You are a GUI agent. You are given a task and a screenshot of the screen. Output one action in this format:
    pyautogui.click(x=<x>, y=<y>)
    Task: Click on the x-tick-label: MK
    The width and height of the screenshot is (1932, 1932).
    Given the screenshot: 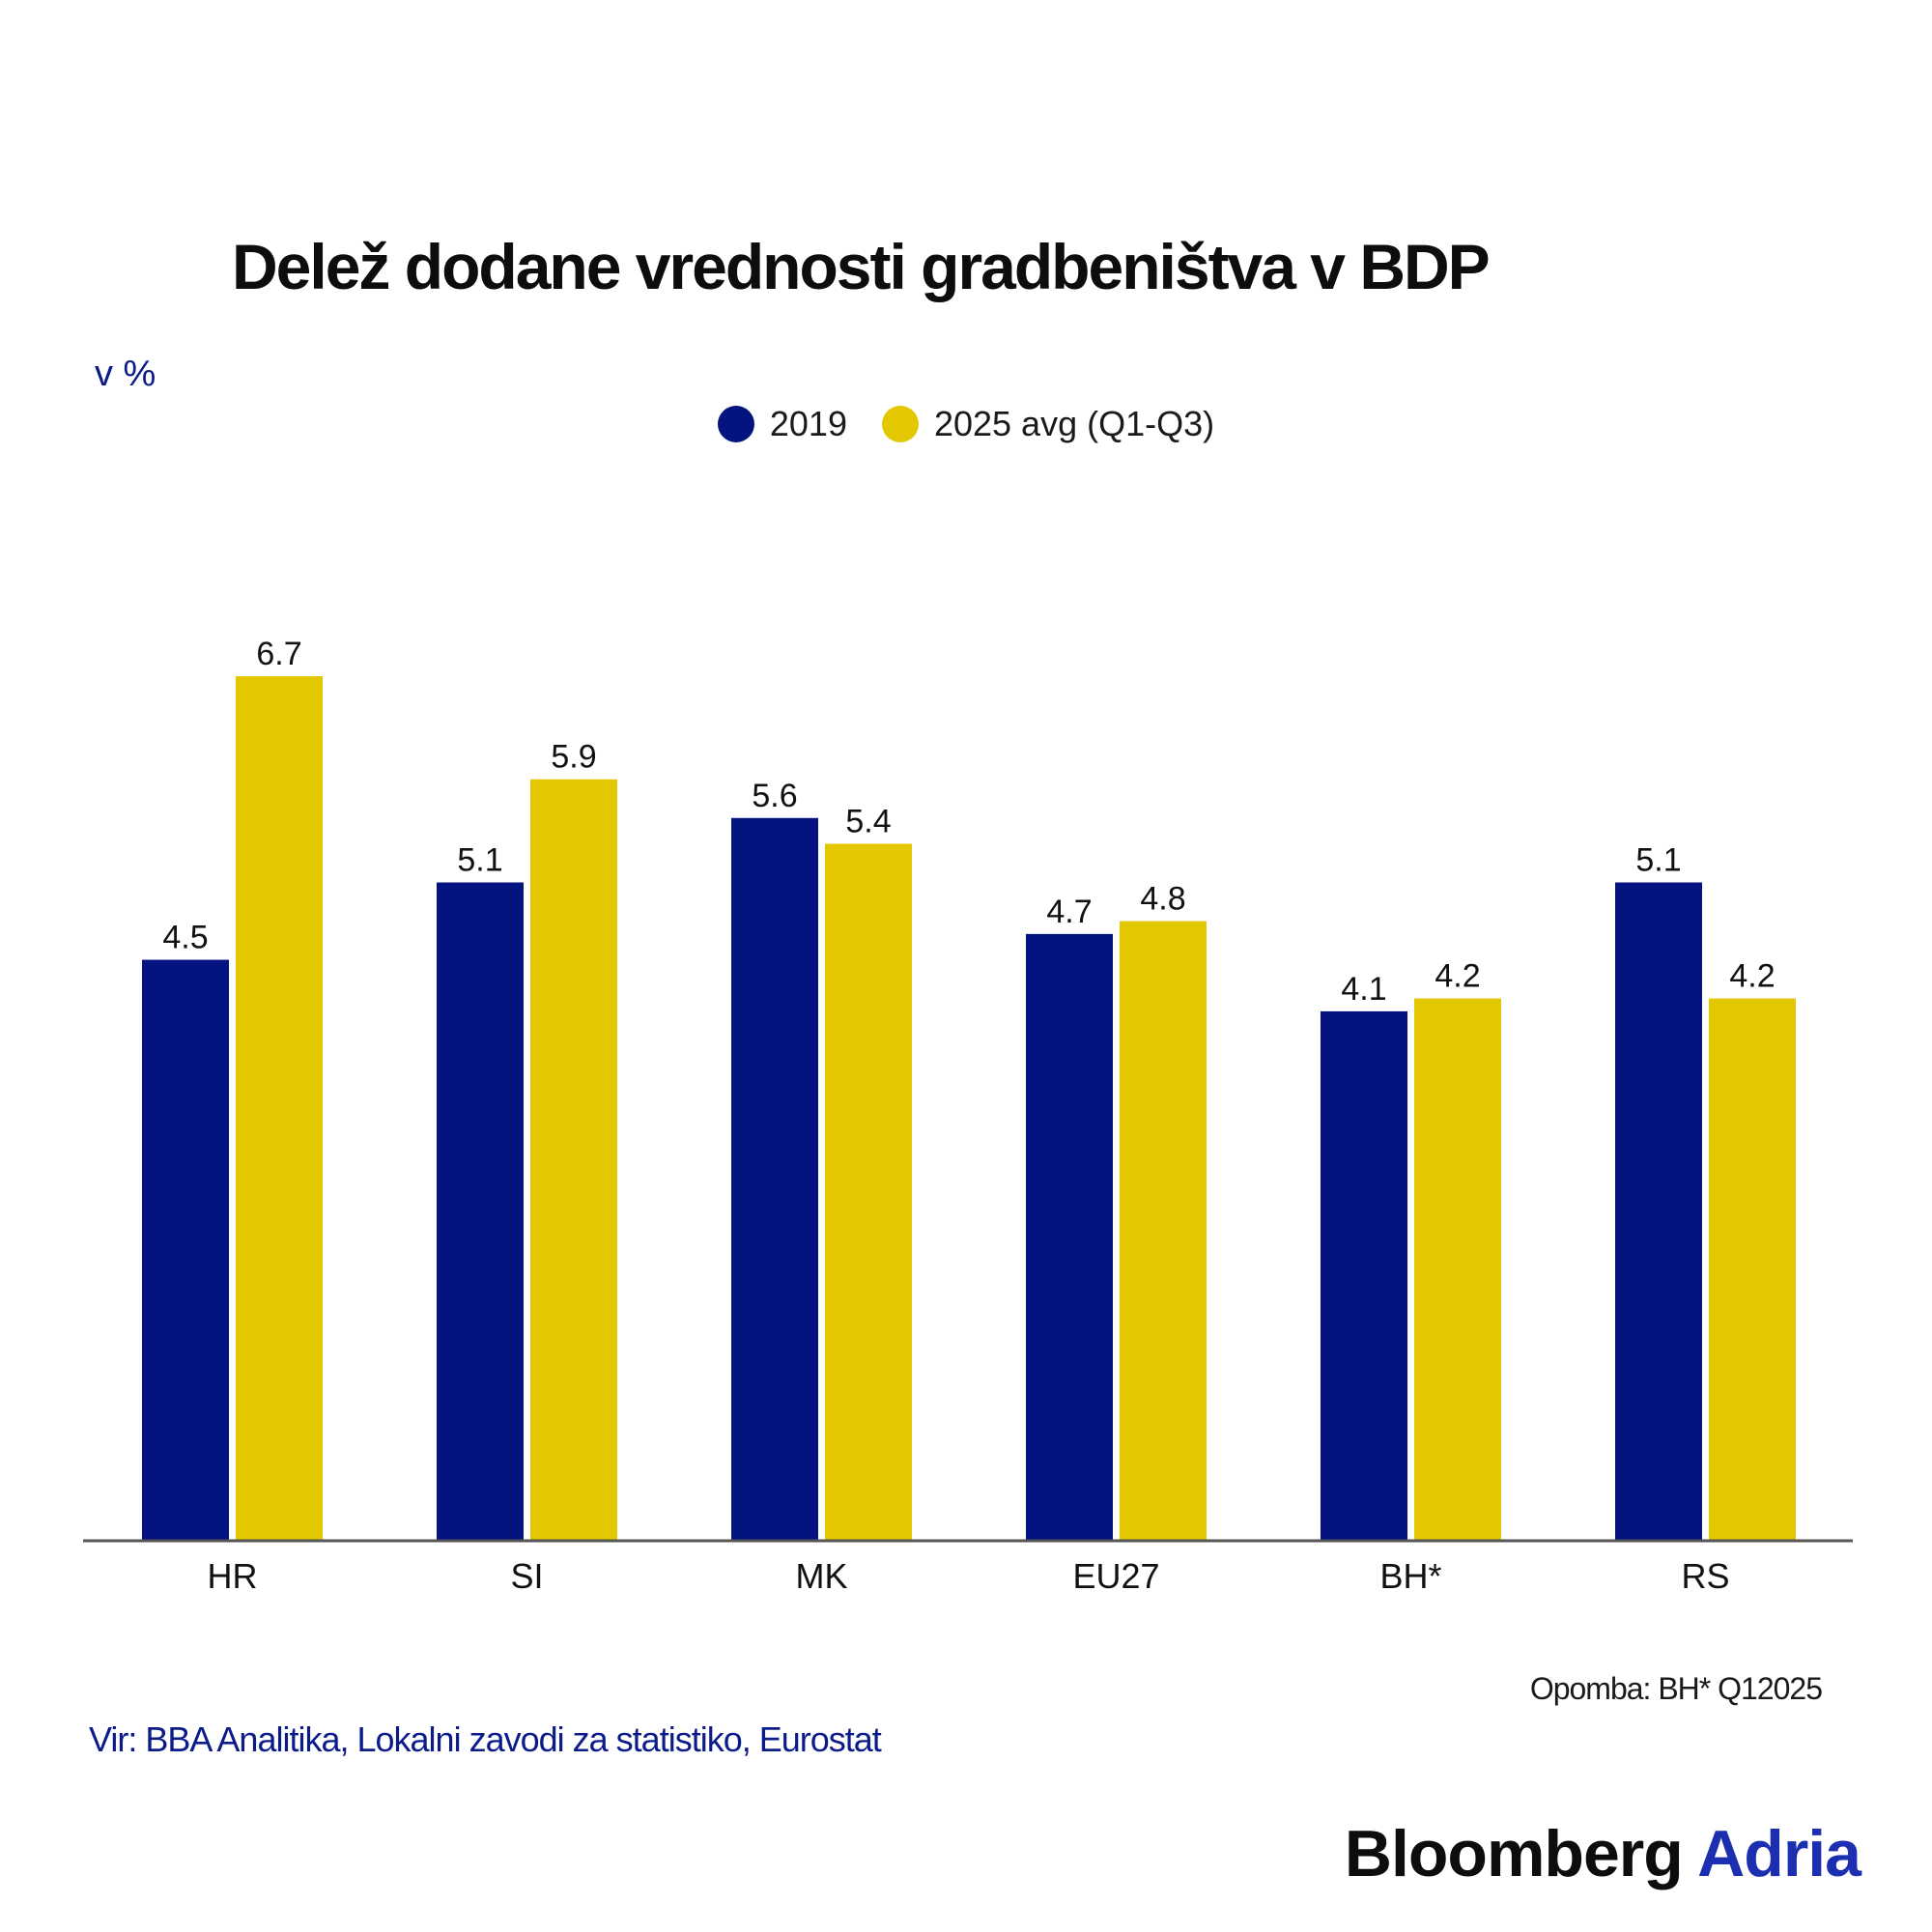 What is the action you would take?
    pyautogui.click(x=822, y=1576)
    